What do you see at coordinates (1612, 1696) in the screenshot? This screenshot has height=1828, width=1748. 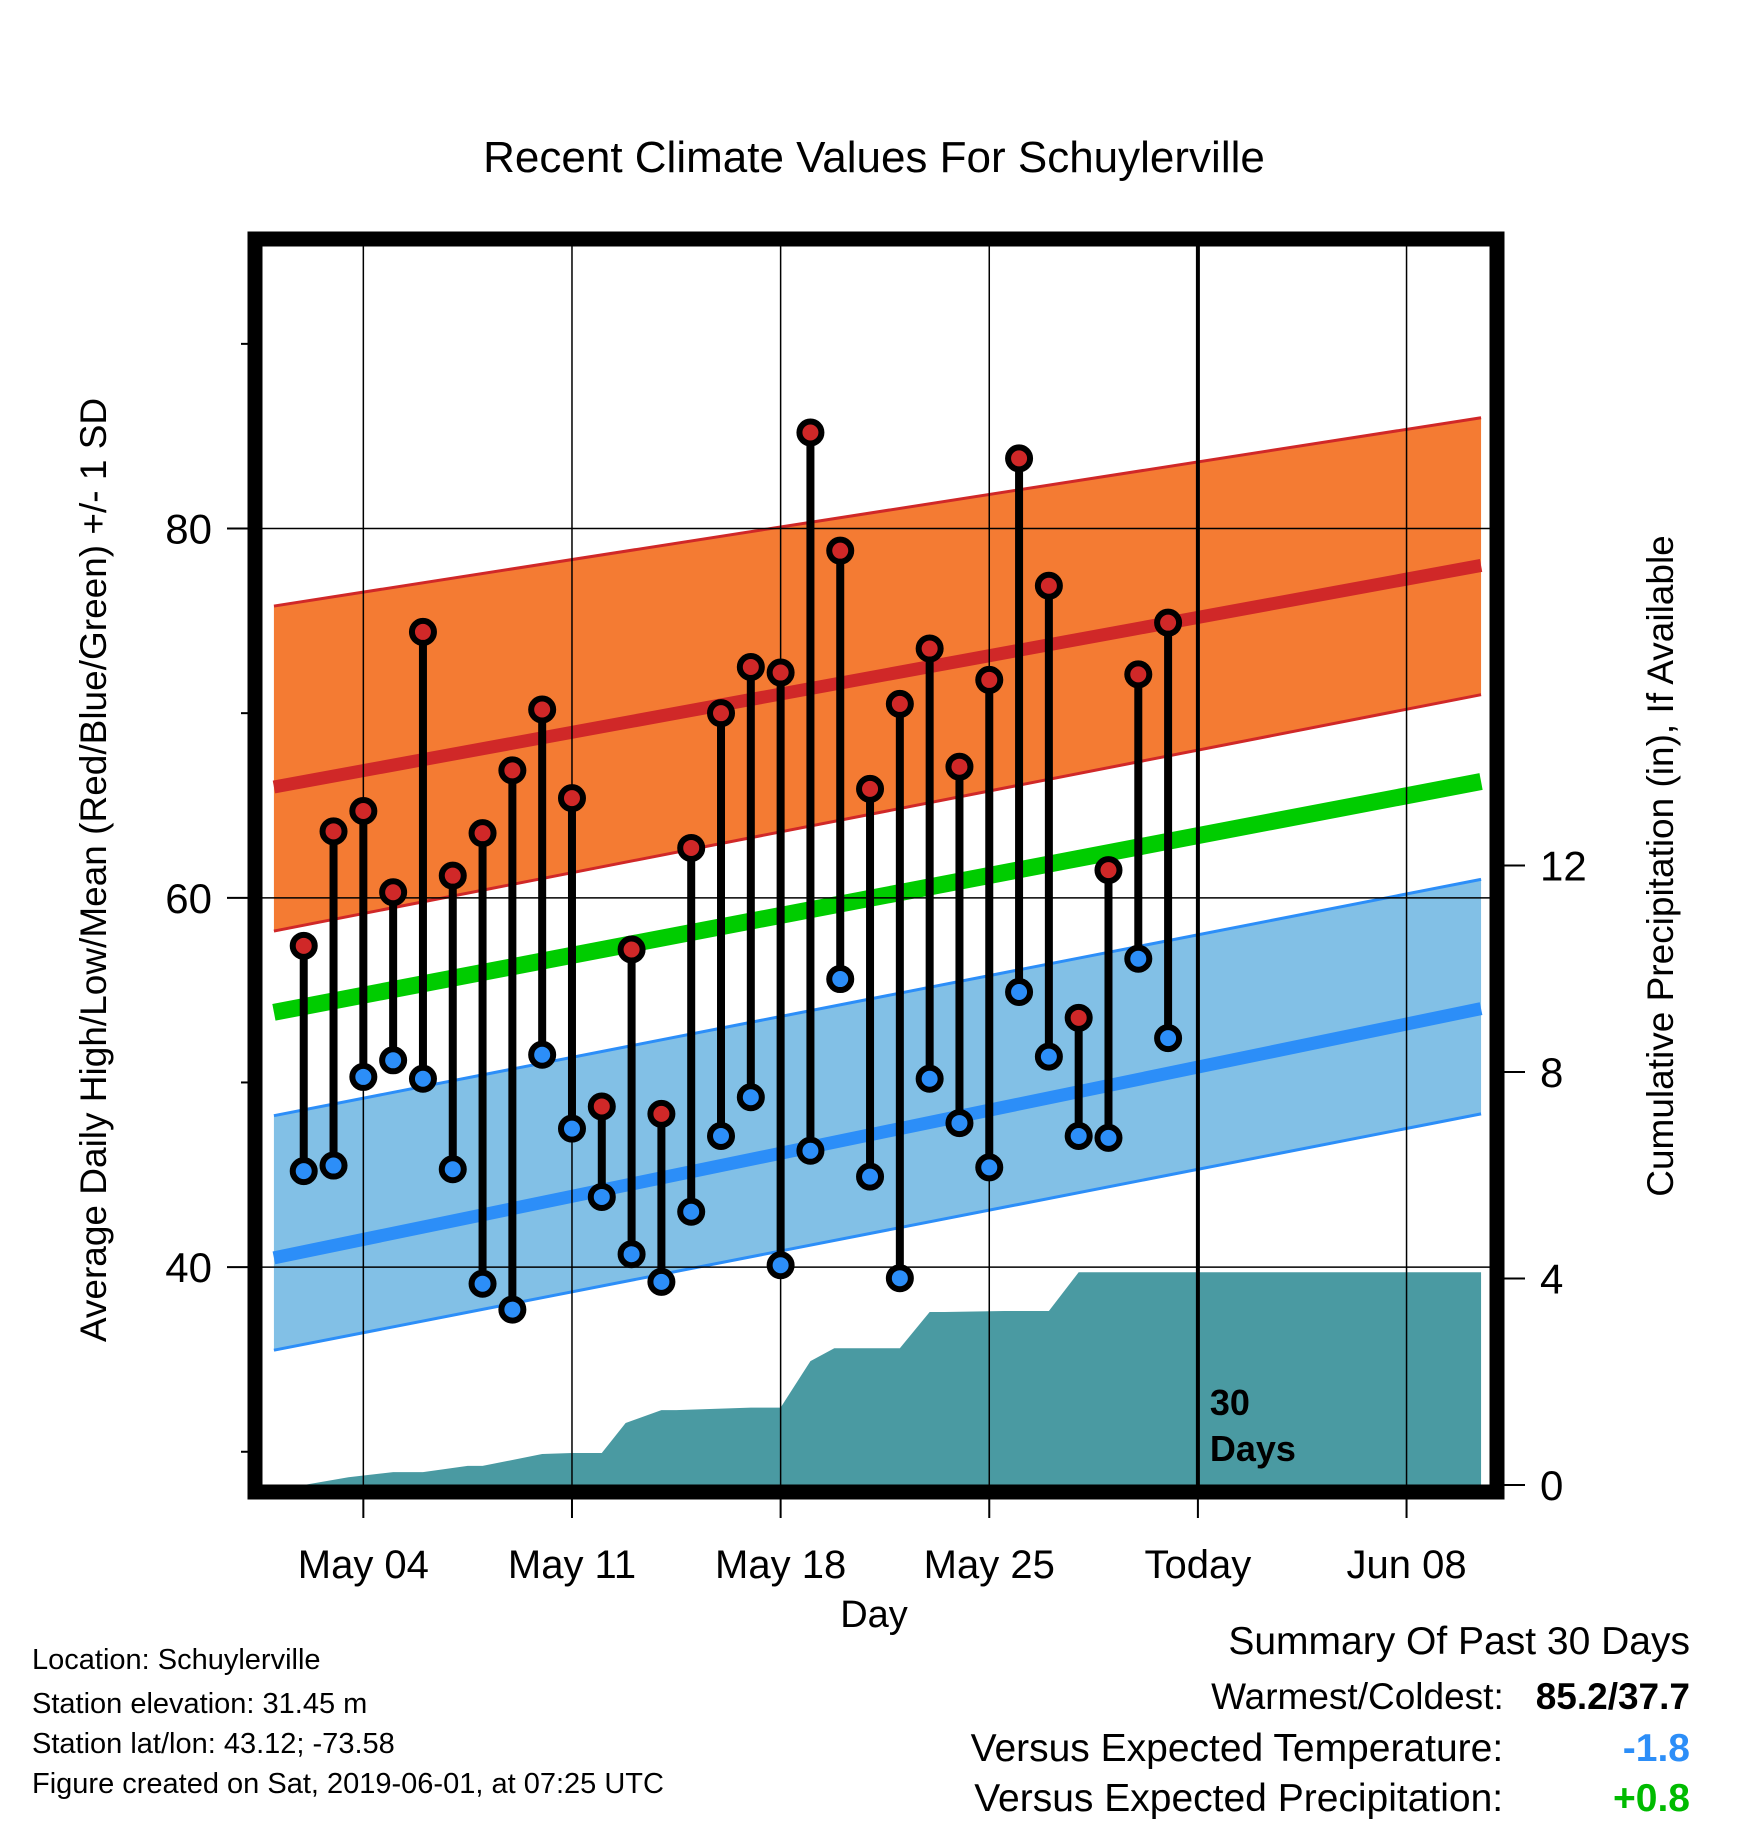 I see `warmest-value: 85.2/37.7` at bounding box center [1612, 1696].